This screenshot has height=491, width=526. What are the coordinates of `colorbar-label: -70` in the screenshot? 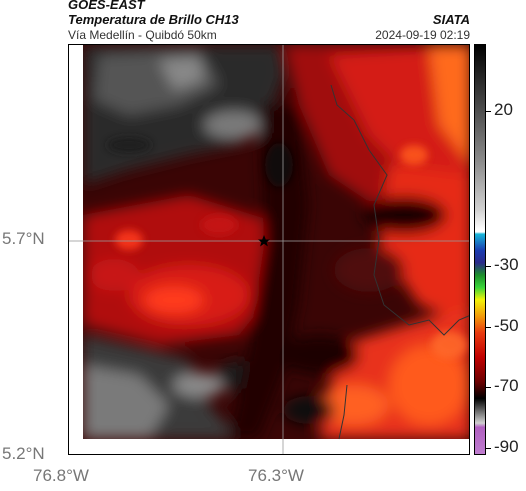 It's located at (506, 385).